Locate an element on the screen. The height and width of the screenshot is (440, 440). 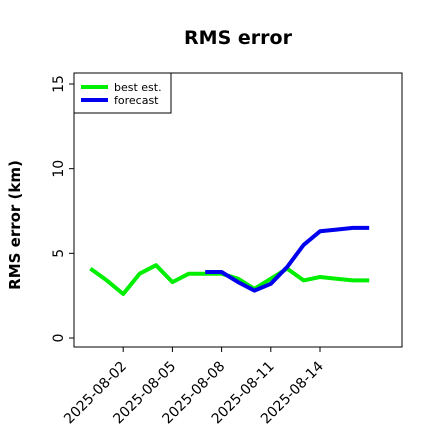
y-axis-label: RMS error (km) is located at coordinates (15, 225).